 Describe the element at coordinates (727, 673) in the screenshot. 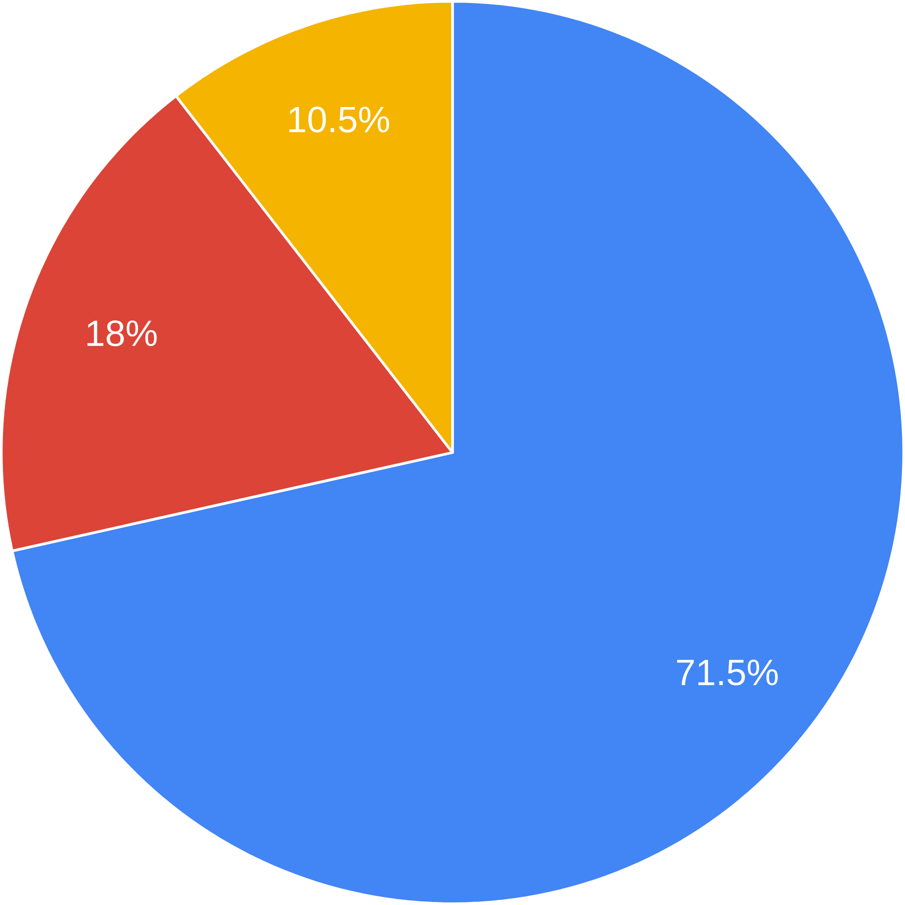

I see `data-label: 71.5%` at that location.